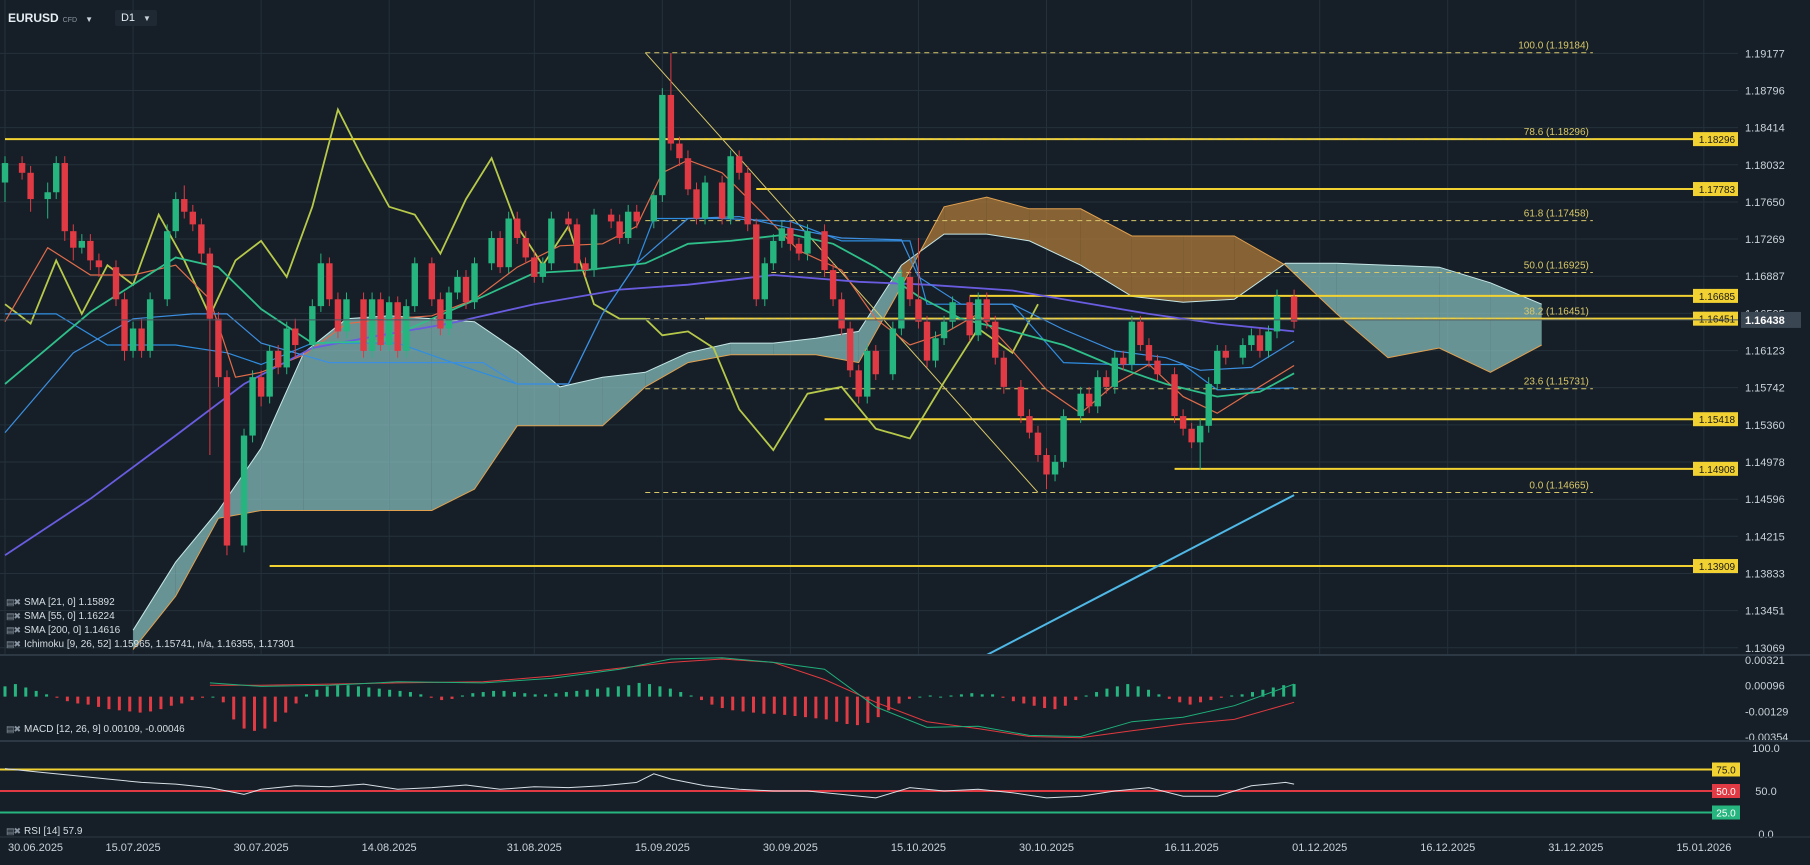  Describe the element at coordinates (44, 831) in the screenshot. I see `legend-rsi: ▤✖ RSI [14] 57.9` at that location.